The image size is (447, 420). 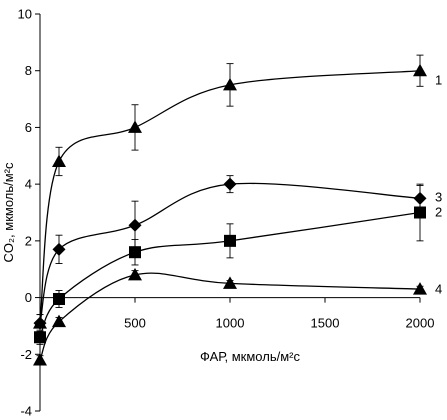 What do you see at coordinates (25, 14) in the screenshot?
I see `y-tick-label: 10` at bounding box center [25, 14].